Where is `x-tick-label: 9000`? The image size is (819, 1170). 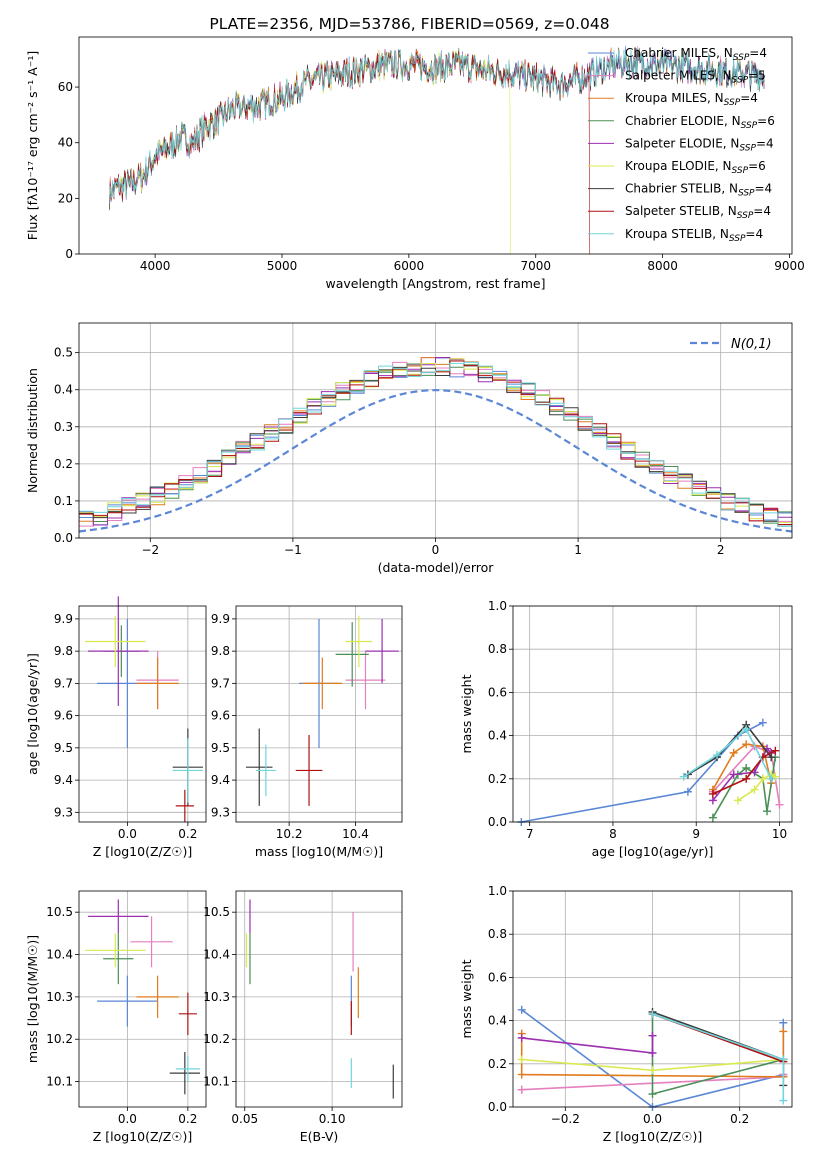
x-tick-label: 9000 is located at coordinates (789, 266).